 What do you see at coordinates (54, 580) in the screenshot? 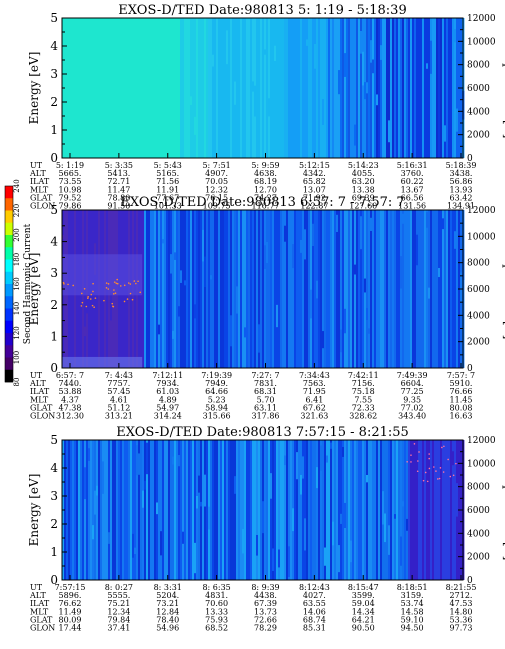
I see `y-tick-label: 0` at bounding box center [54, 580].